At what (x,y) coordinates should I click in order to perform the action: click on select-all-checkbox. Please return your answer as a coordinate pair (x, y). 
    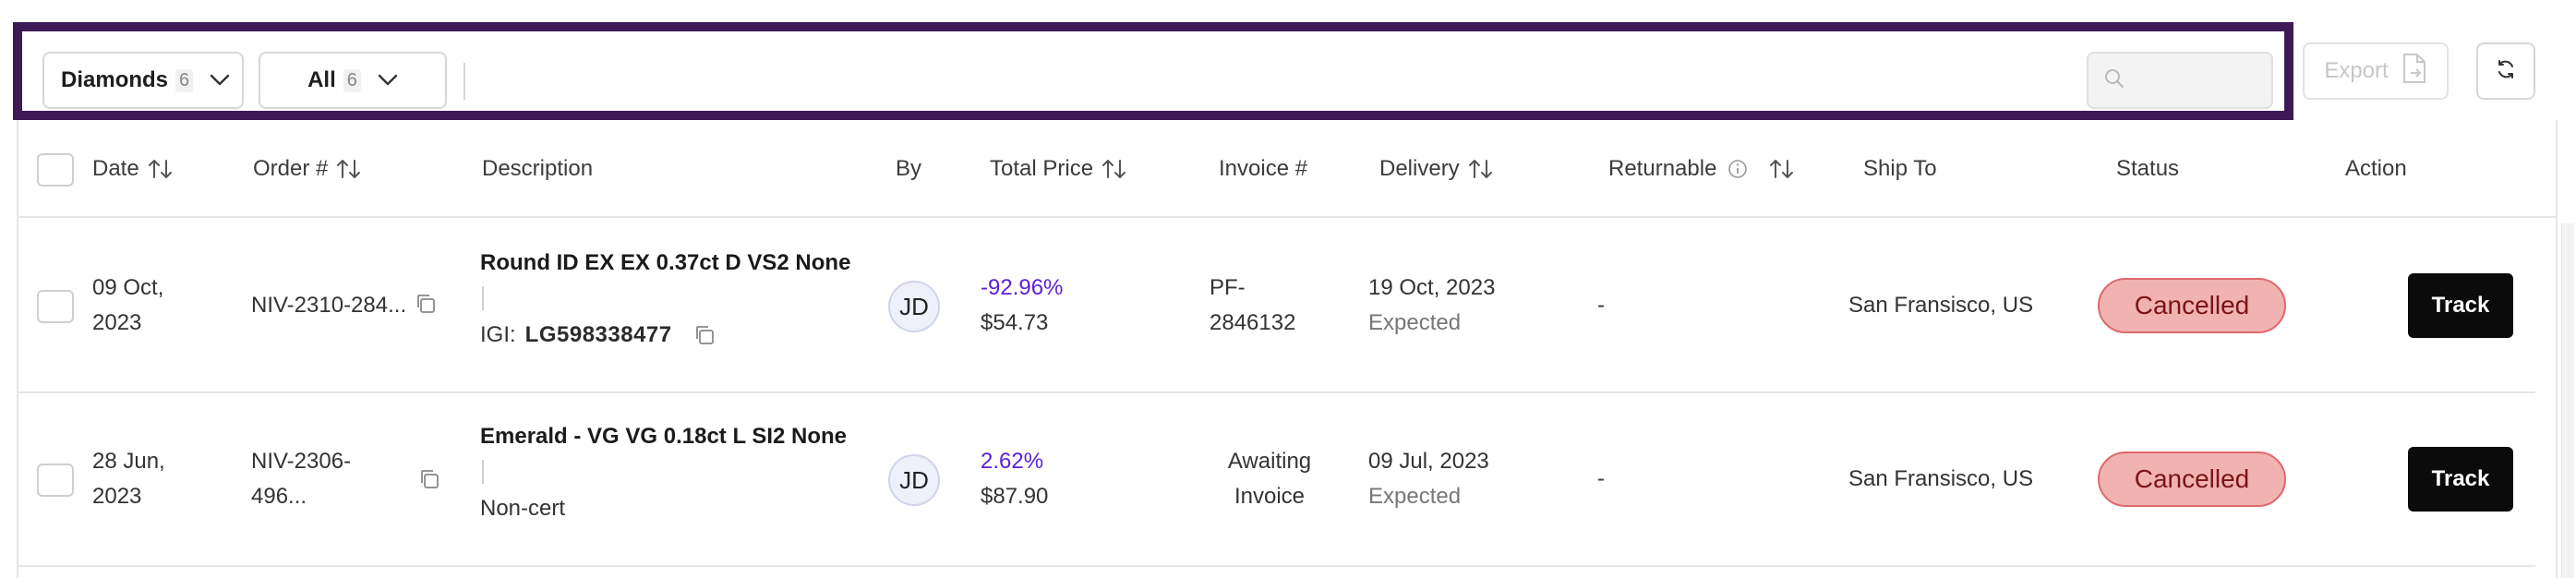
    Looking at the image, I should click on (55, 170).